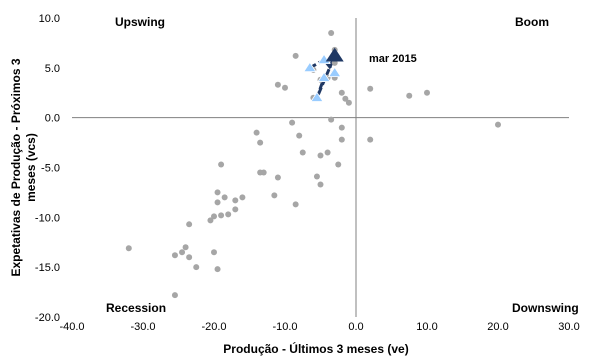  Describe the element at coordinates (532, 22) in the screenshot. I see `quadrant-label-boom: Boom` at that location.